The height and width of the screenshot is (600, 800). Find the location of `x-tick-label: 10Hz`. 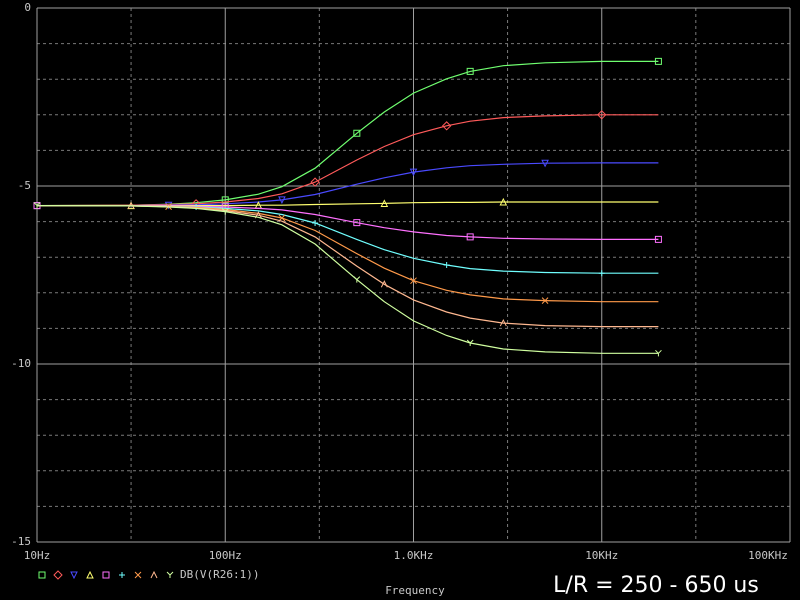

x-tick-label: 10Hz is located at coordinates (37, 555).